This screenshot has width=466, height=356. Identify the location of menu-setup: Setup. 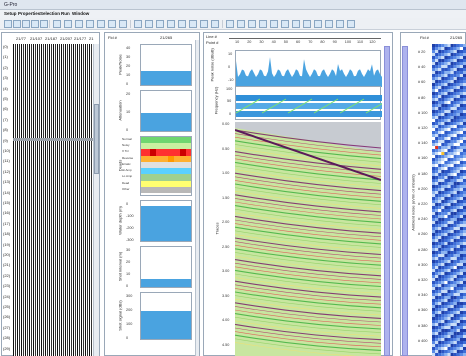
(10, 13).